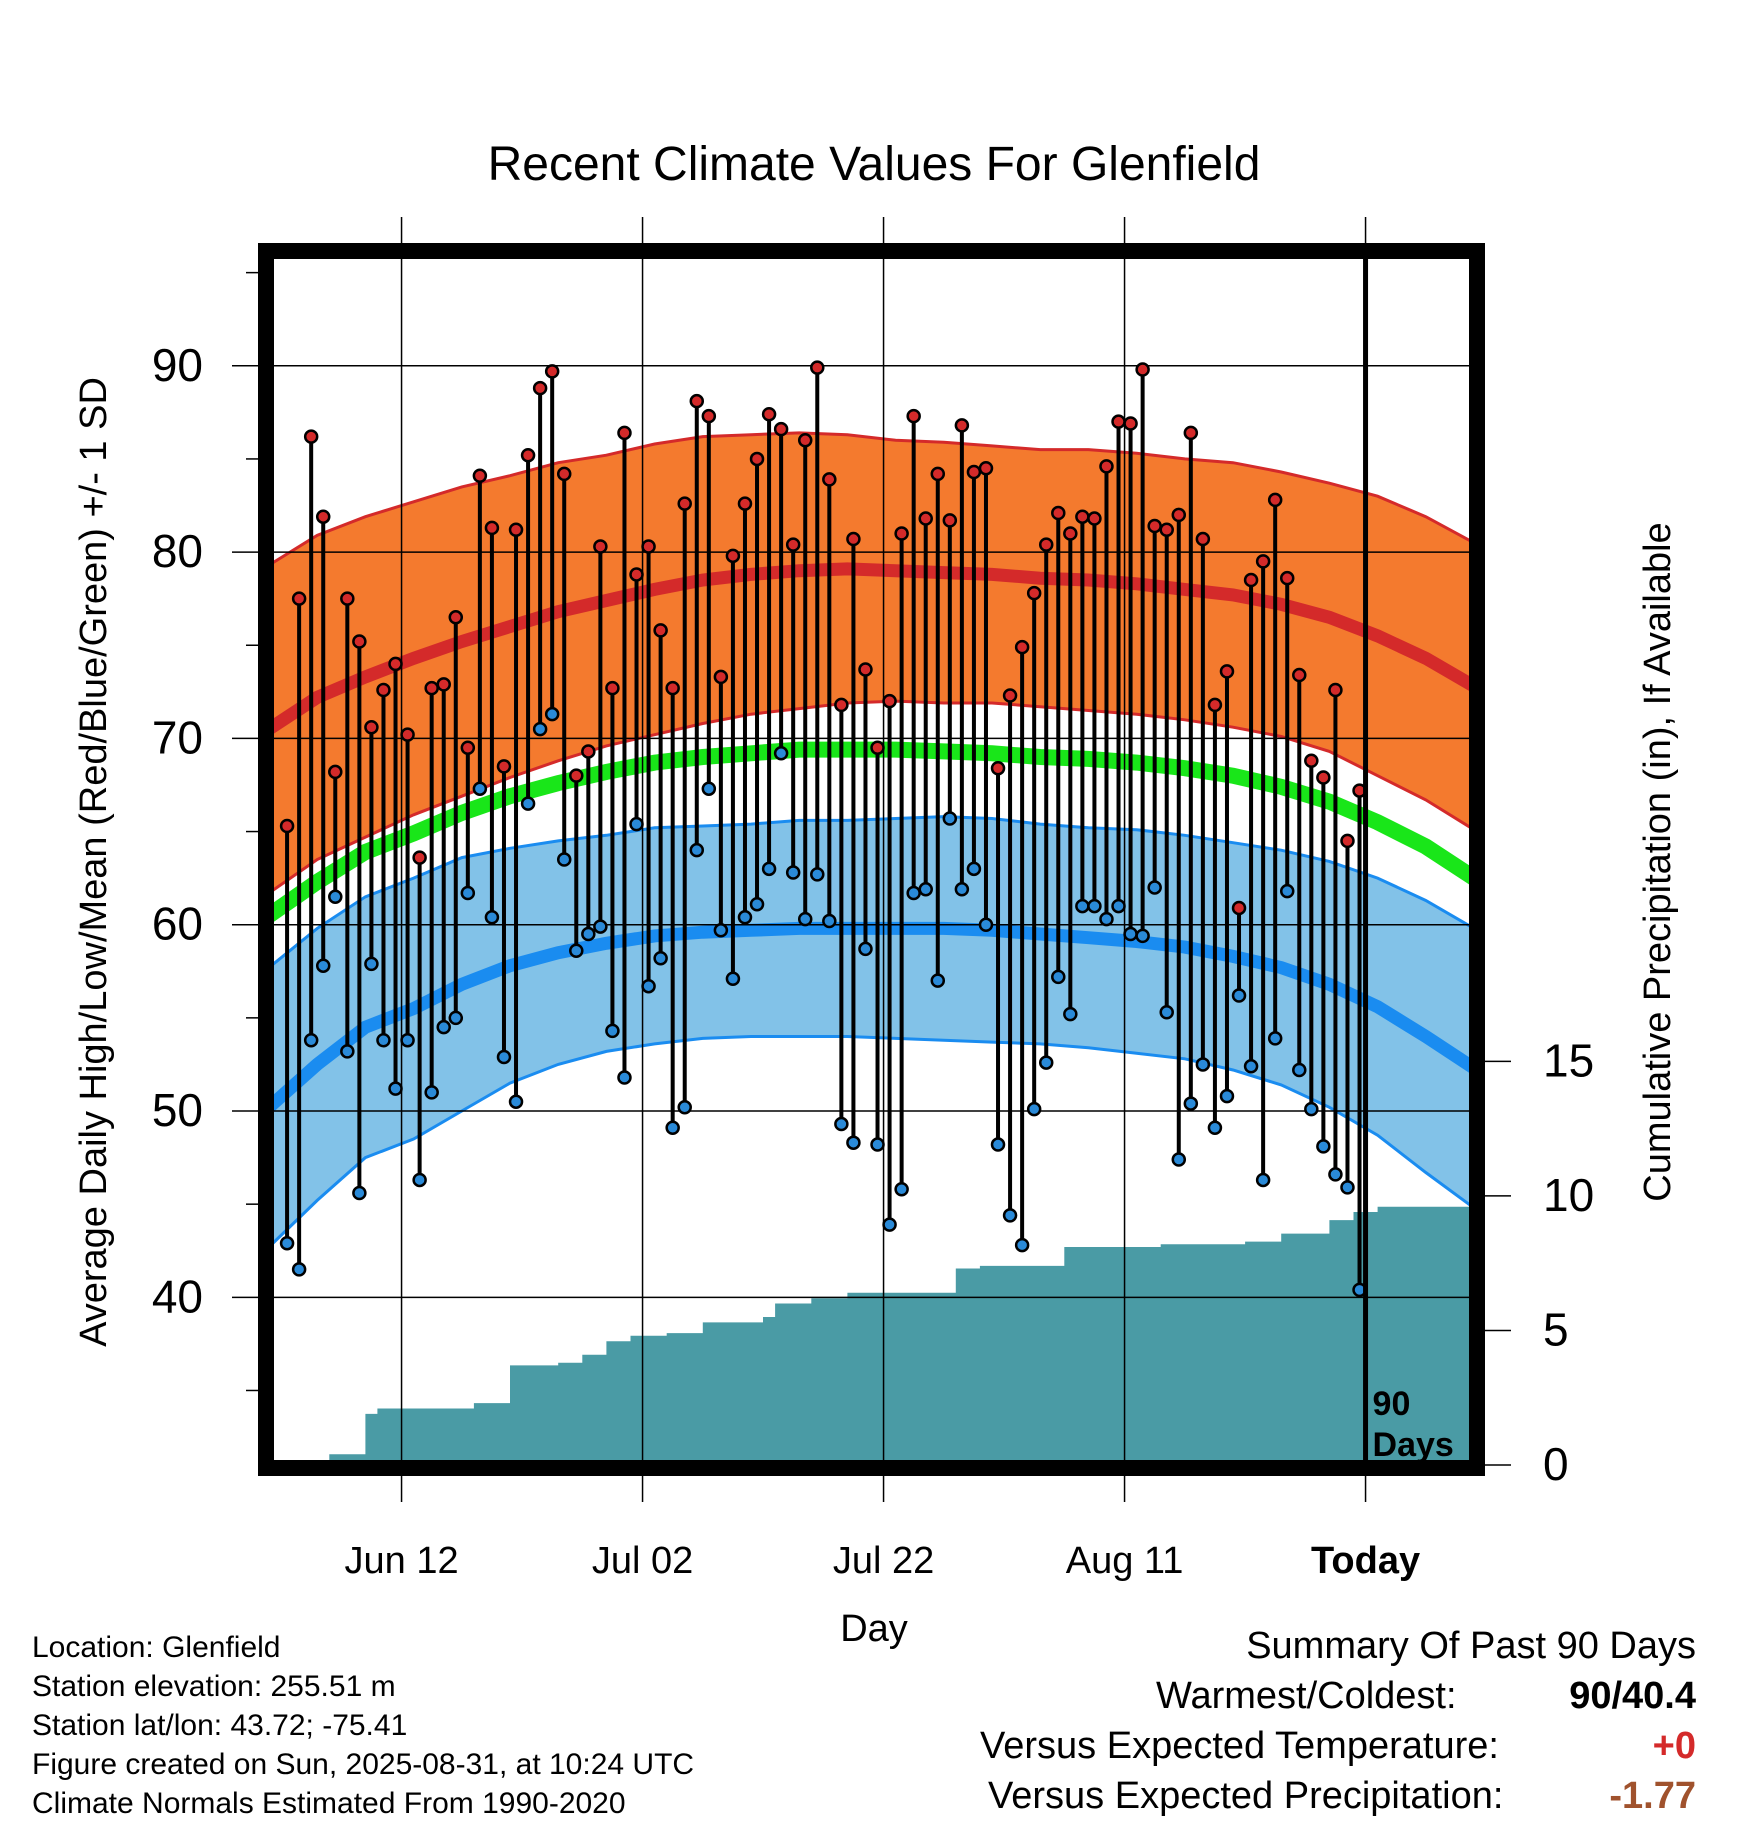  What do you see at coordinates (1306, 1696) in the screenshot?
I see `summary-warmest-label: Warmest/Coldest:` at bounding box center [1306, 1696].